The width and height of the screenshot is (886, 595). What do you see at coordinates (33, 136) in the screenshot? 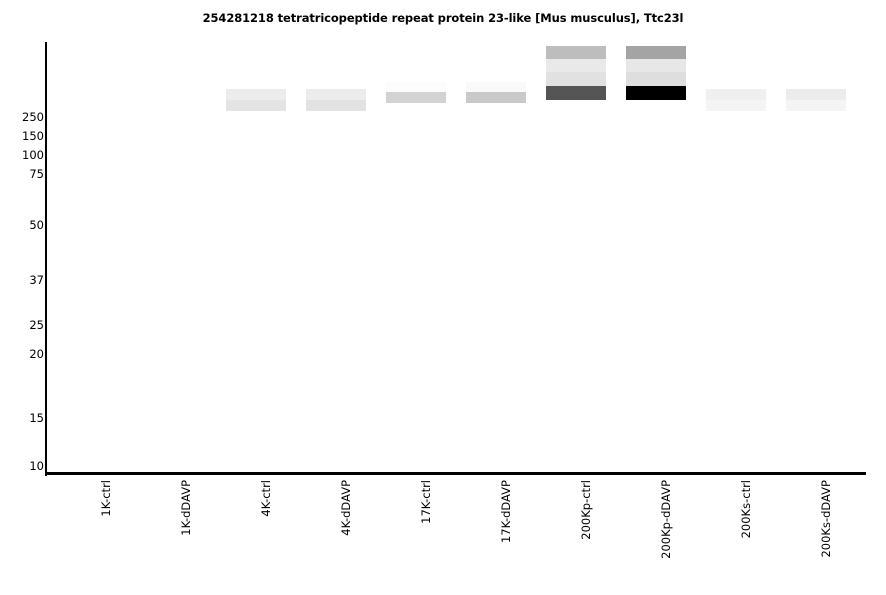
I see `y-axis-tick-150: 150` at bounding box center [33, 136].